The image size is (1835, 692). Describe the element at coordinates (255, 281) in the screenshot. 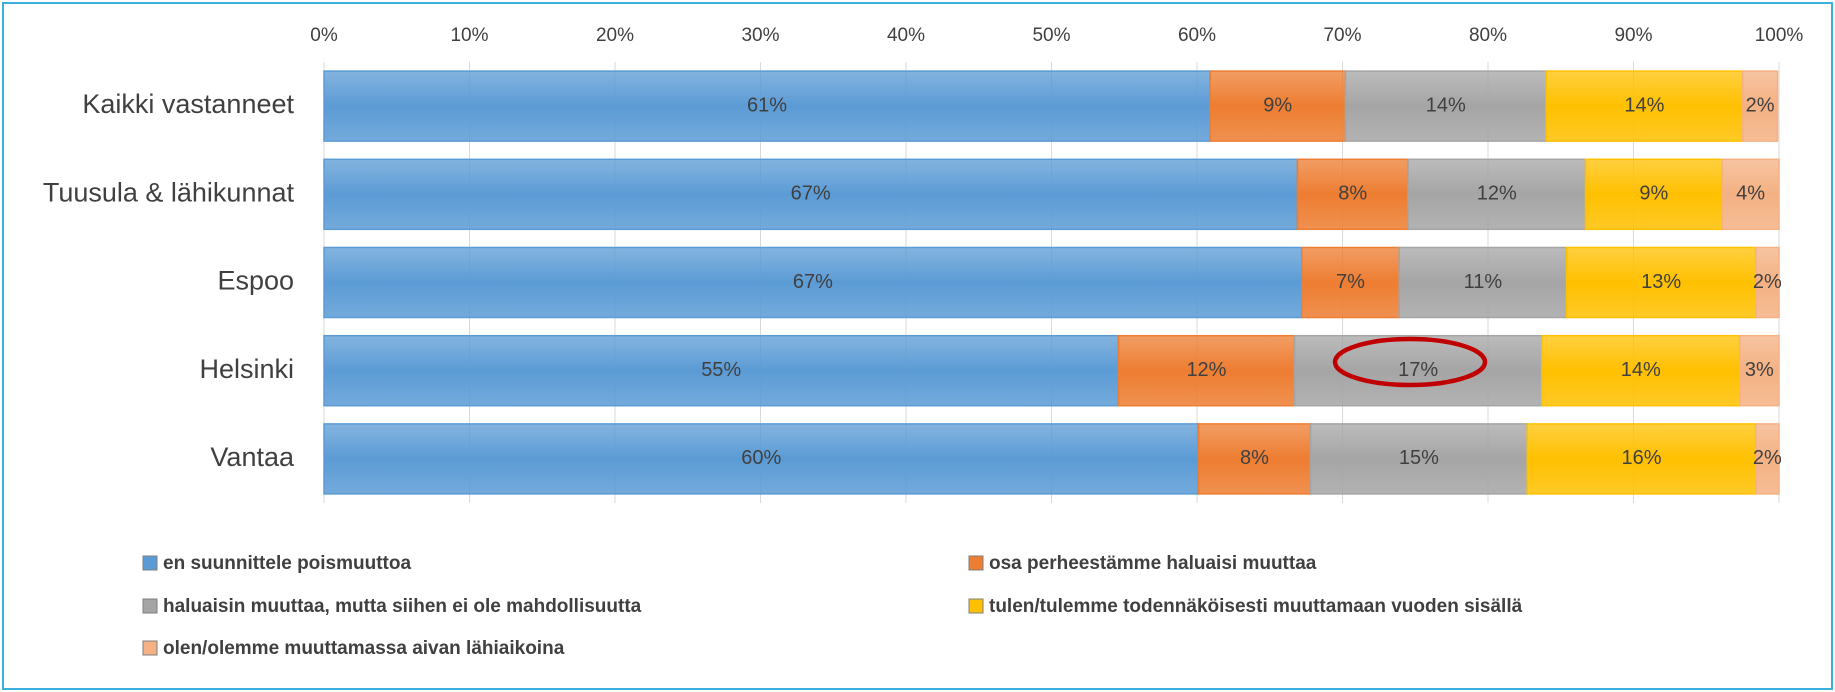

I see `category-label: Espoo` at that location.